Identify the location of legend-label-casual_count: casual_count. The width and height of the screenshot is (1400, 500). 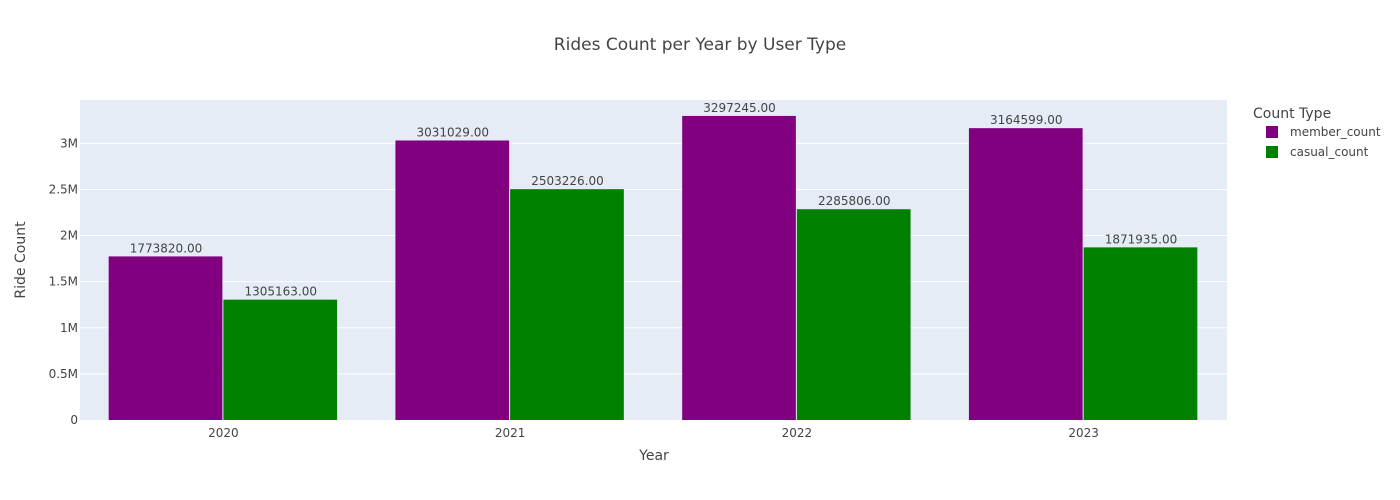
(1329, 152).